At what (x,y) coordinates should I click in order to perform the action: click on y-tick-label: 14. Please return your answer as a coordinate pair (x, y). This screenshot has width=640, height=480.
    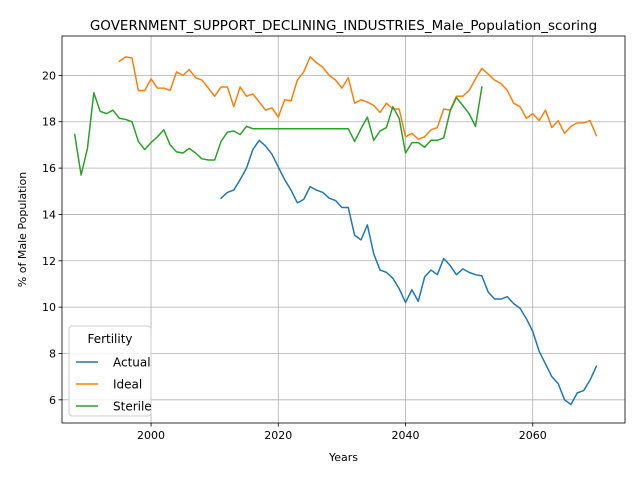
    Looking at the image, I should click on (49, 214).